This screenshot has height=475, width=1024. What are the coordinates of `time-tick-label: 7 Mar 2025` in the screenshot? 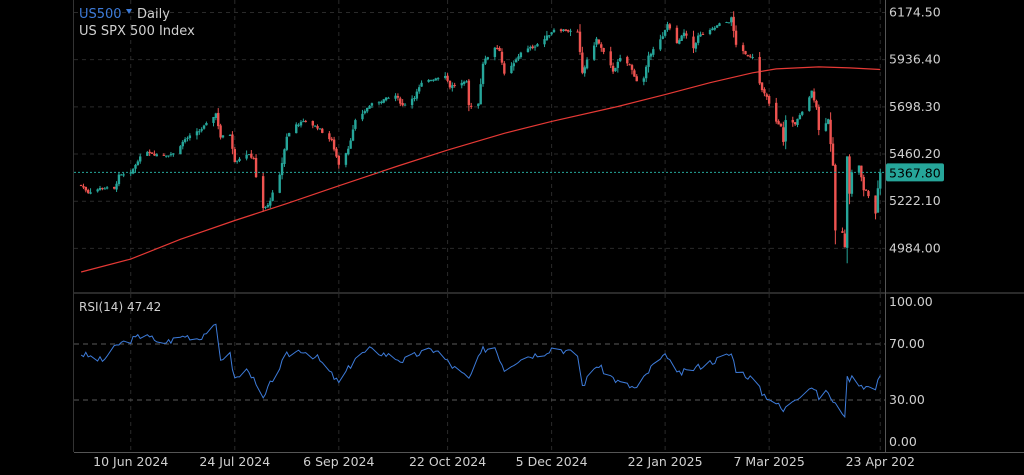 It's located at (768, 461).